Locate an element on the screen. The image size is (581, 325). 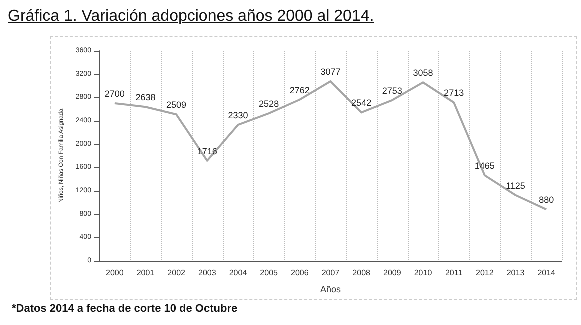
x-tick-label: 2010 is located at coordinates (423, 273).